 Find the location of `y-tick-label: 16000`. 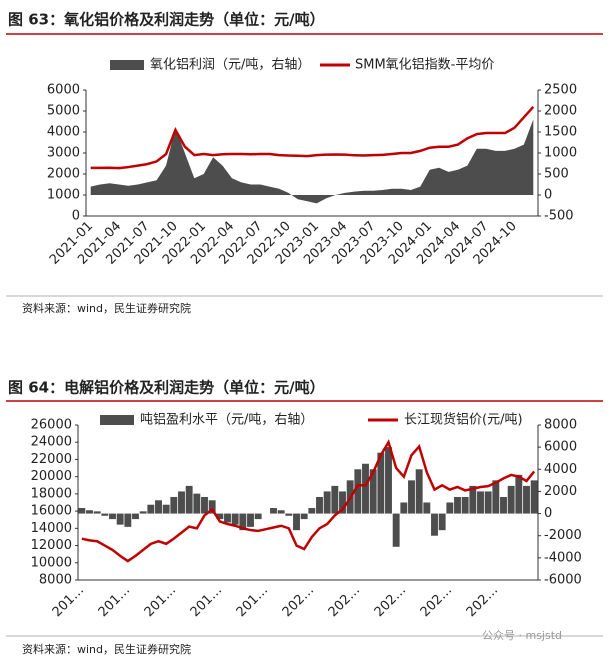

y-tick-label: 16000 is located at coordinates (51, 511).